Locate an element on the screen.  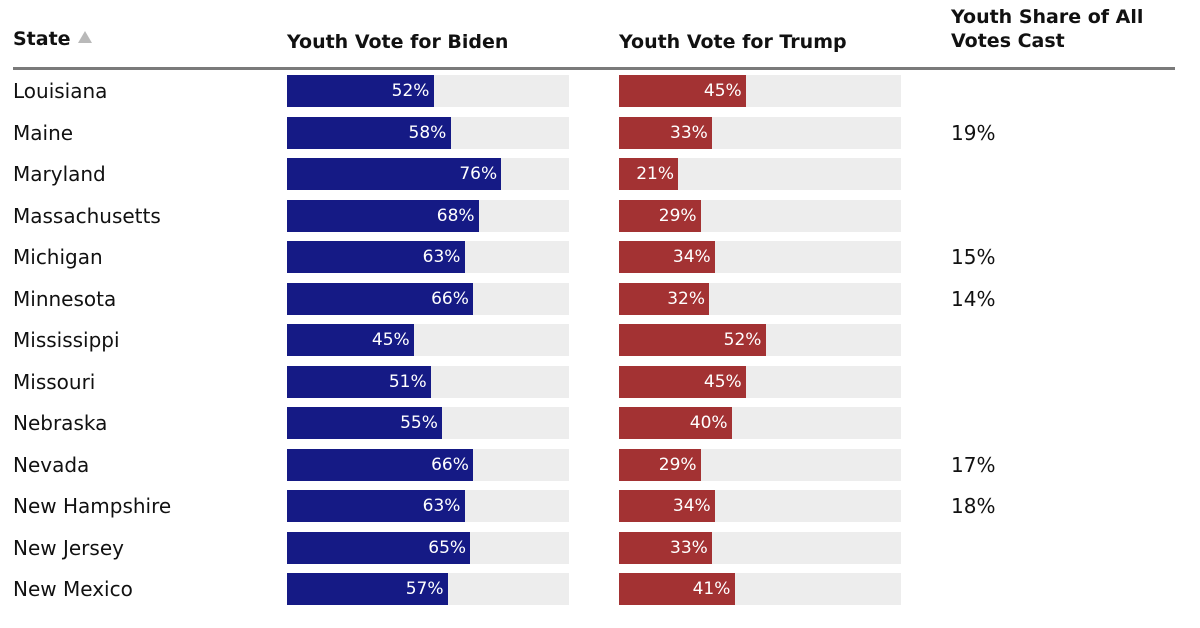
biden-value-label: 52% is located at coordinates (410, 91).